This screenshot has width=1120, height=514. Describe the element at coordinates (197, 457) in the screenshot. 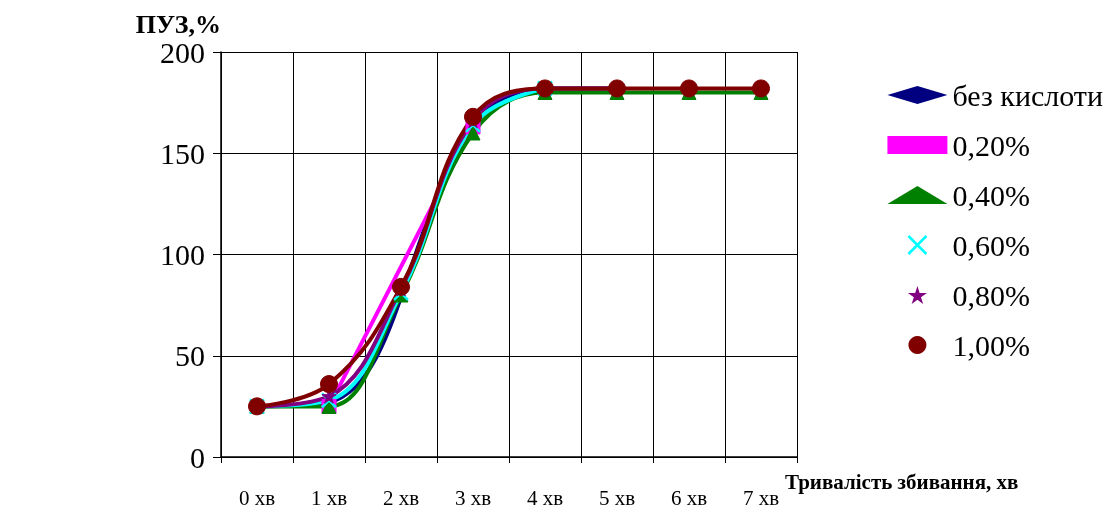

I see `y-tick-label: 0` at that location.